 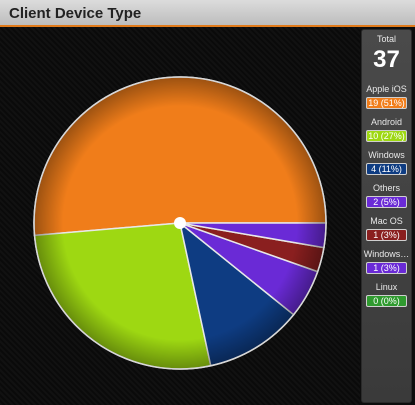 What do you see at coordinates (386, 301) in the screenshot?
I see `legend-value-badge: 0 (0%)` at bounding box center [386, 301].